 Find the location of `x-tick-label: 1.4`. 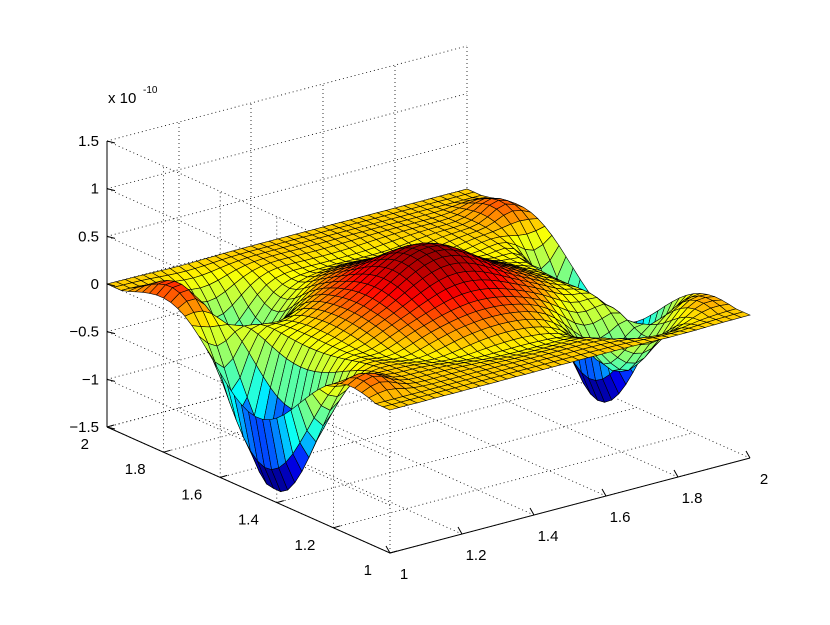

x-tick-label: 1.4 is located at coordinates (548, 536).